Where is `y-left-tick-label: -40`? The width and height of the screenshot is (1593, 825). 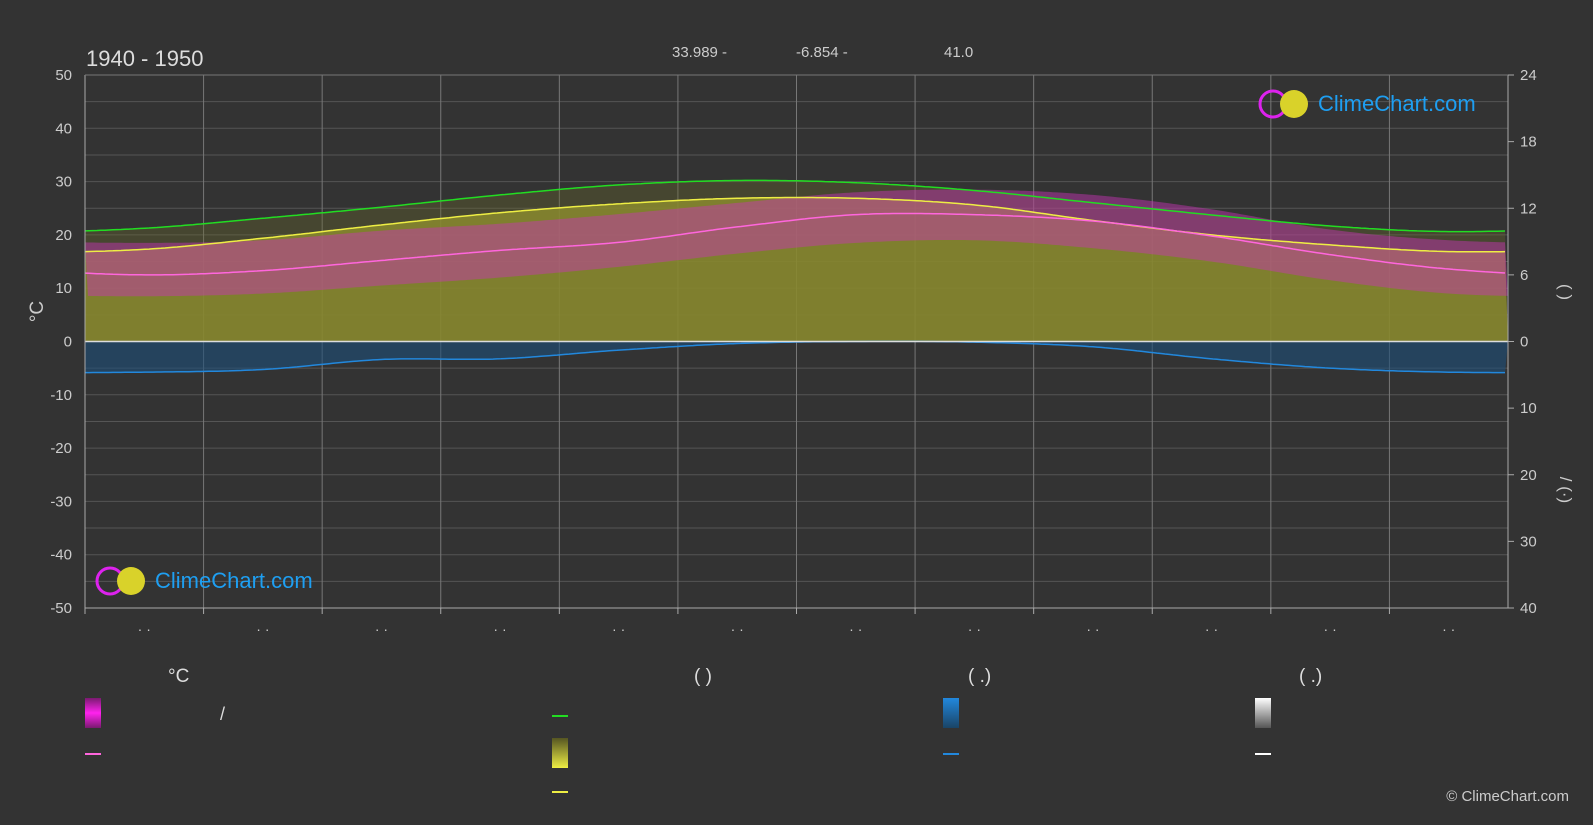
y-left-tick-label: -40 is located at coordinates (61, 555).